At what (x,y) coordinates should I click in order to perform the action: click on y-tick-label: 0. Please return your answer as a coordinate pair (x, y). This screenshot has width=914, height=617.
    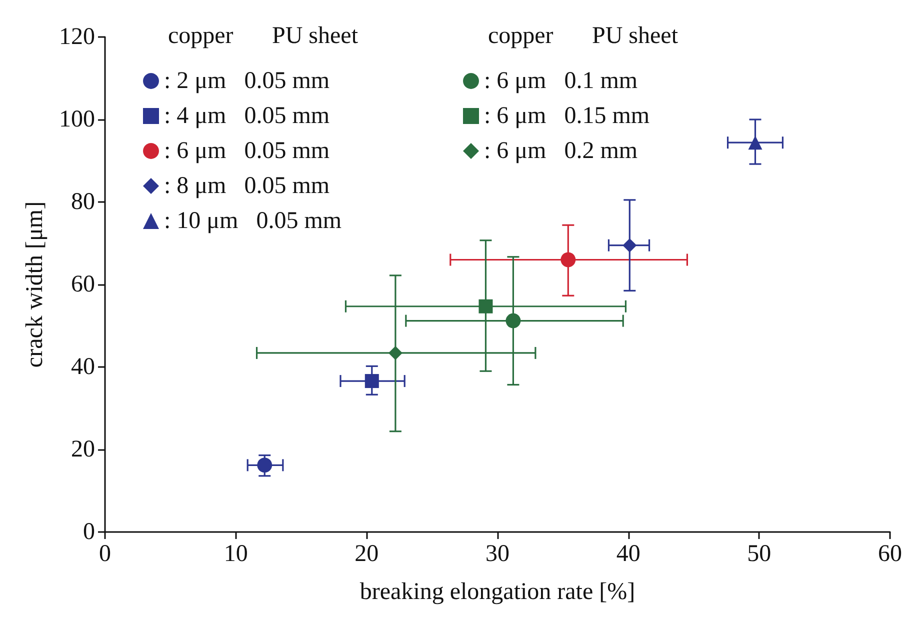
    Looking at the image, I should click on (89, 532).